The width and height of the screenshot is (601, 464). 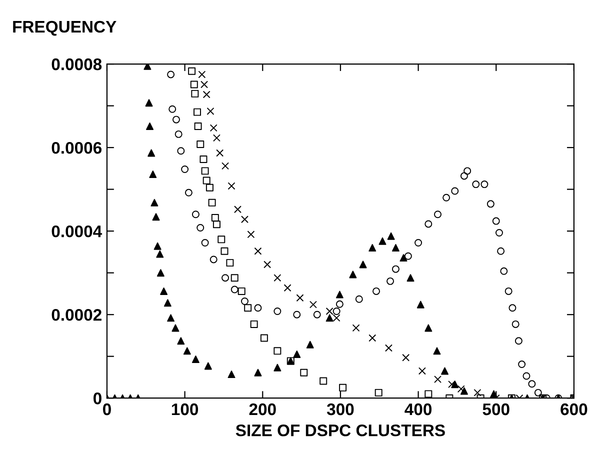 What do you see at coordinates (77, 148) in the screenshot?
I see `y-tick-label: 0.0006` at bounding box center [77, 148].